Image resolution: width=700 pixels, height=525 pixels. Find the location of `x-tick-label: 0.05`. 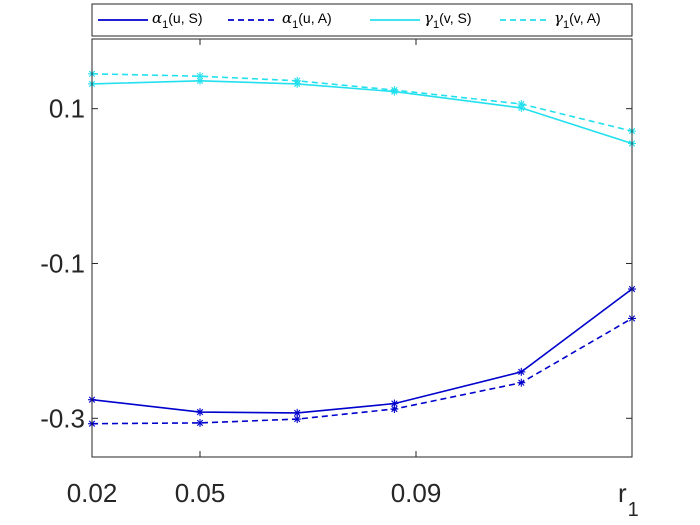

x-tick-label: 0.05 is located at coordinates (200, 493).